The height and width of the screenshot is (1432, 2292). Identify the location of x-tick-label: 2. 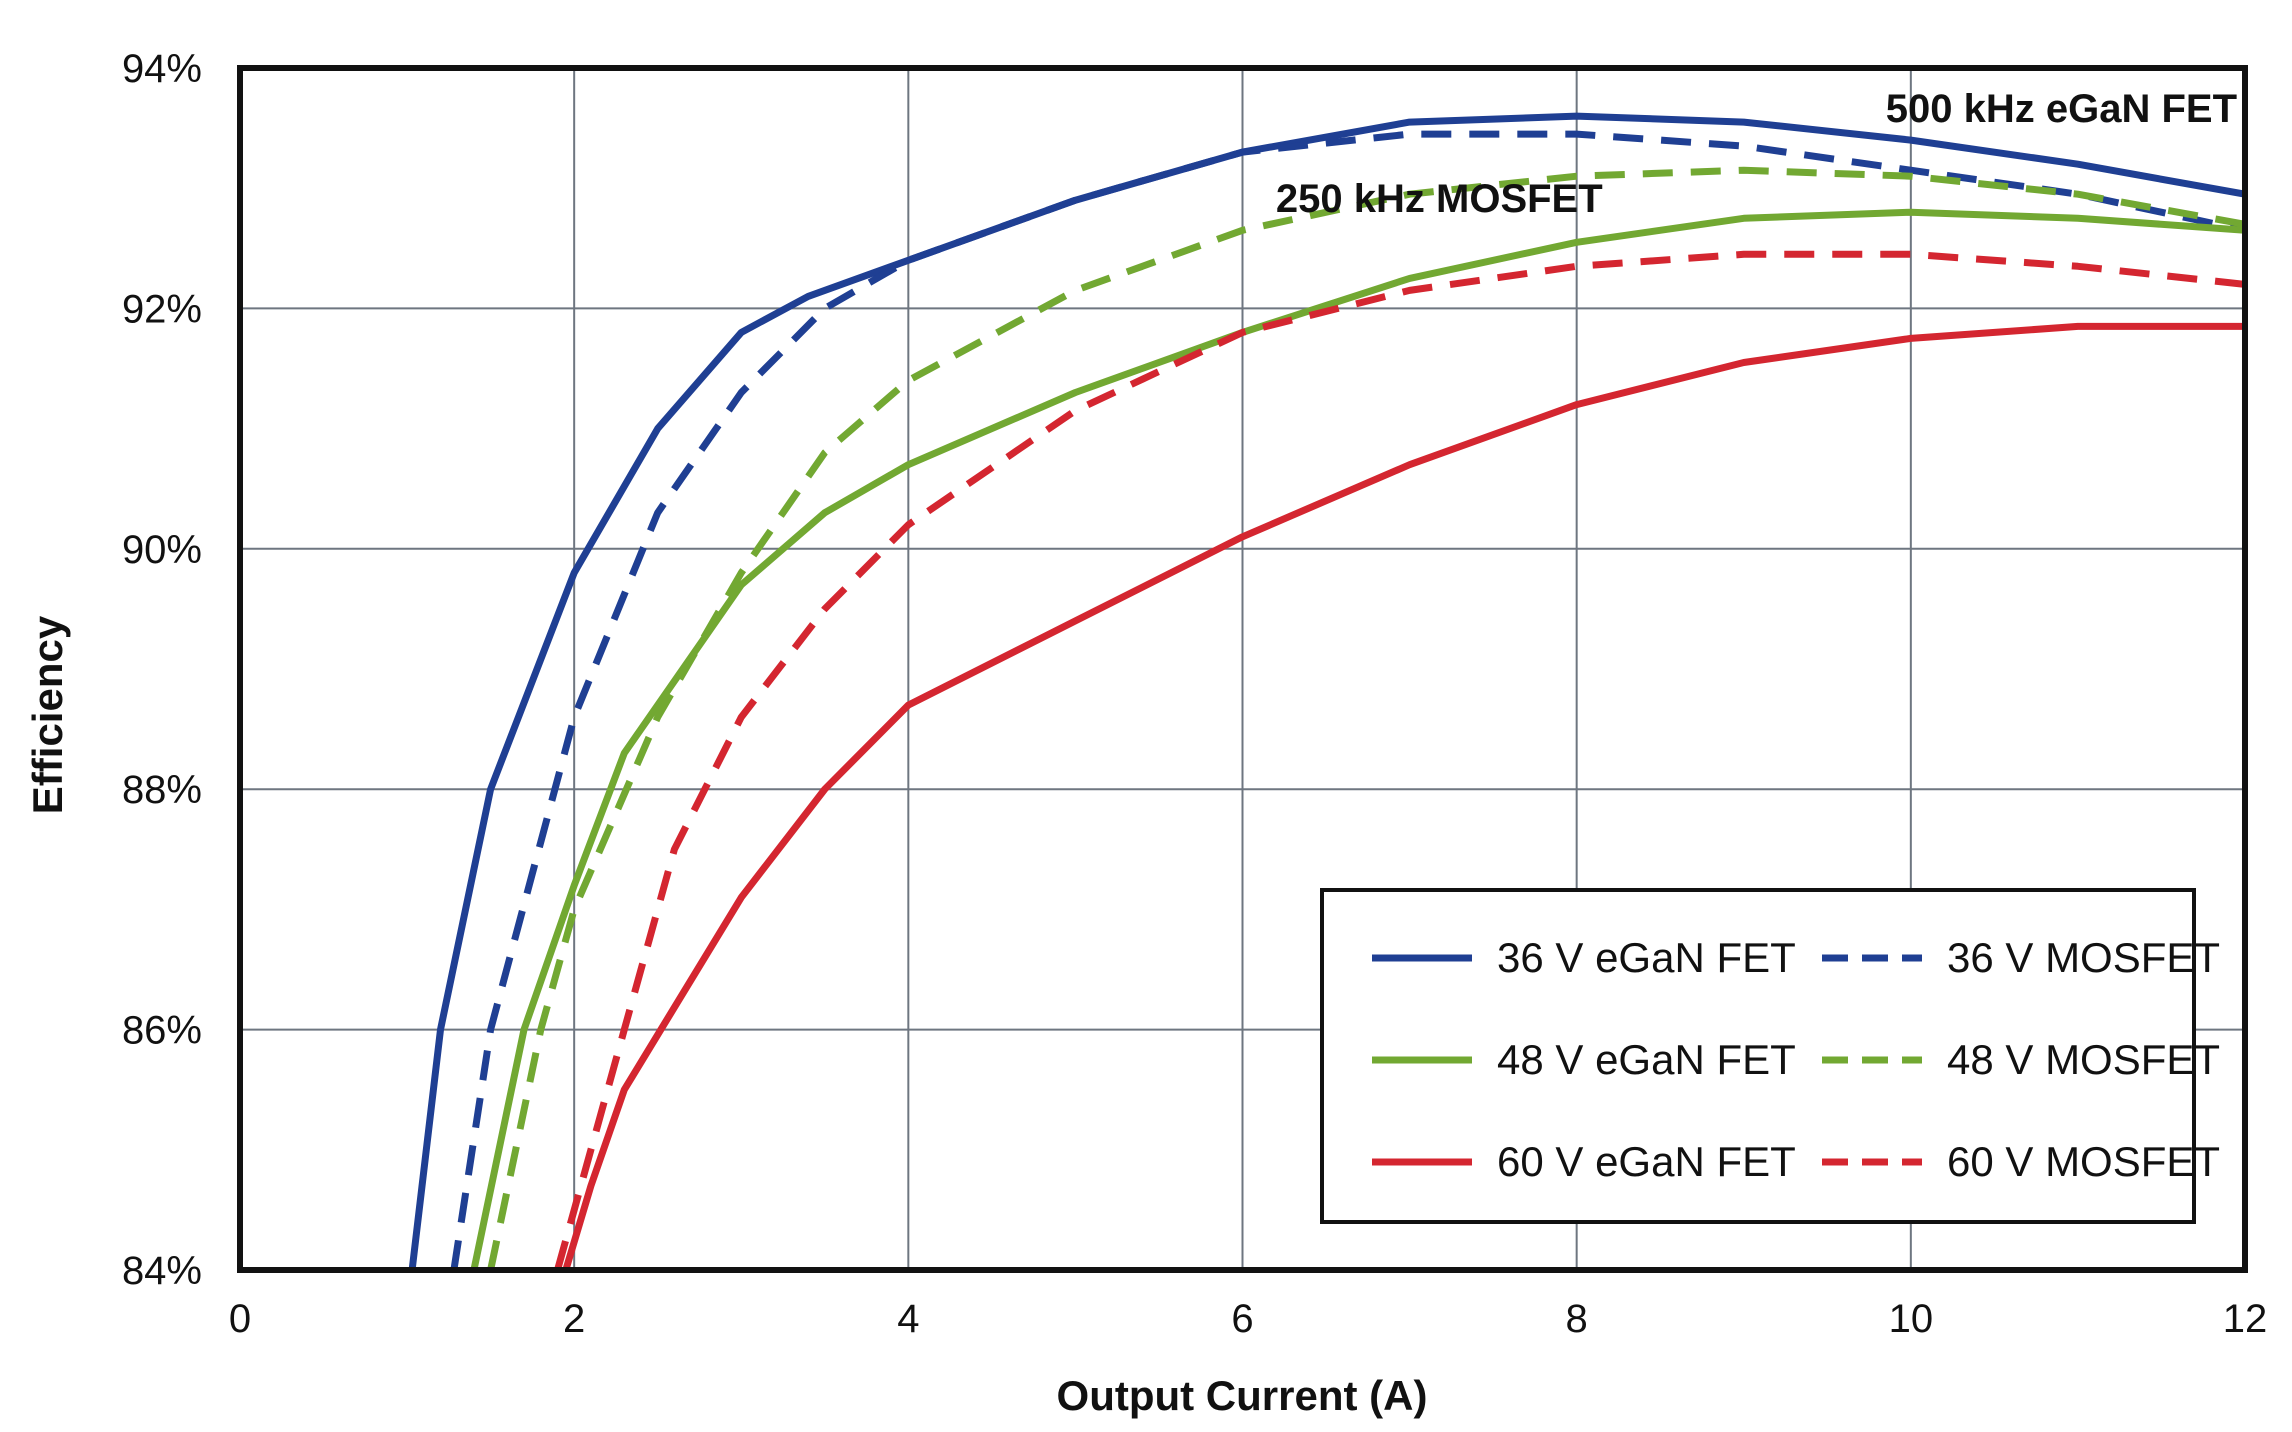
(574, 1319).